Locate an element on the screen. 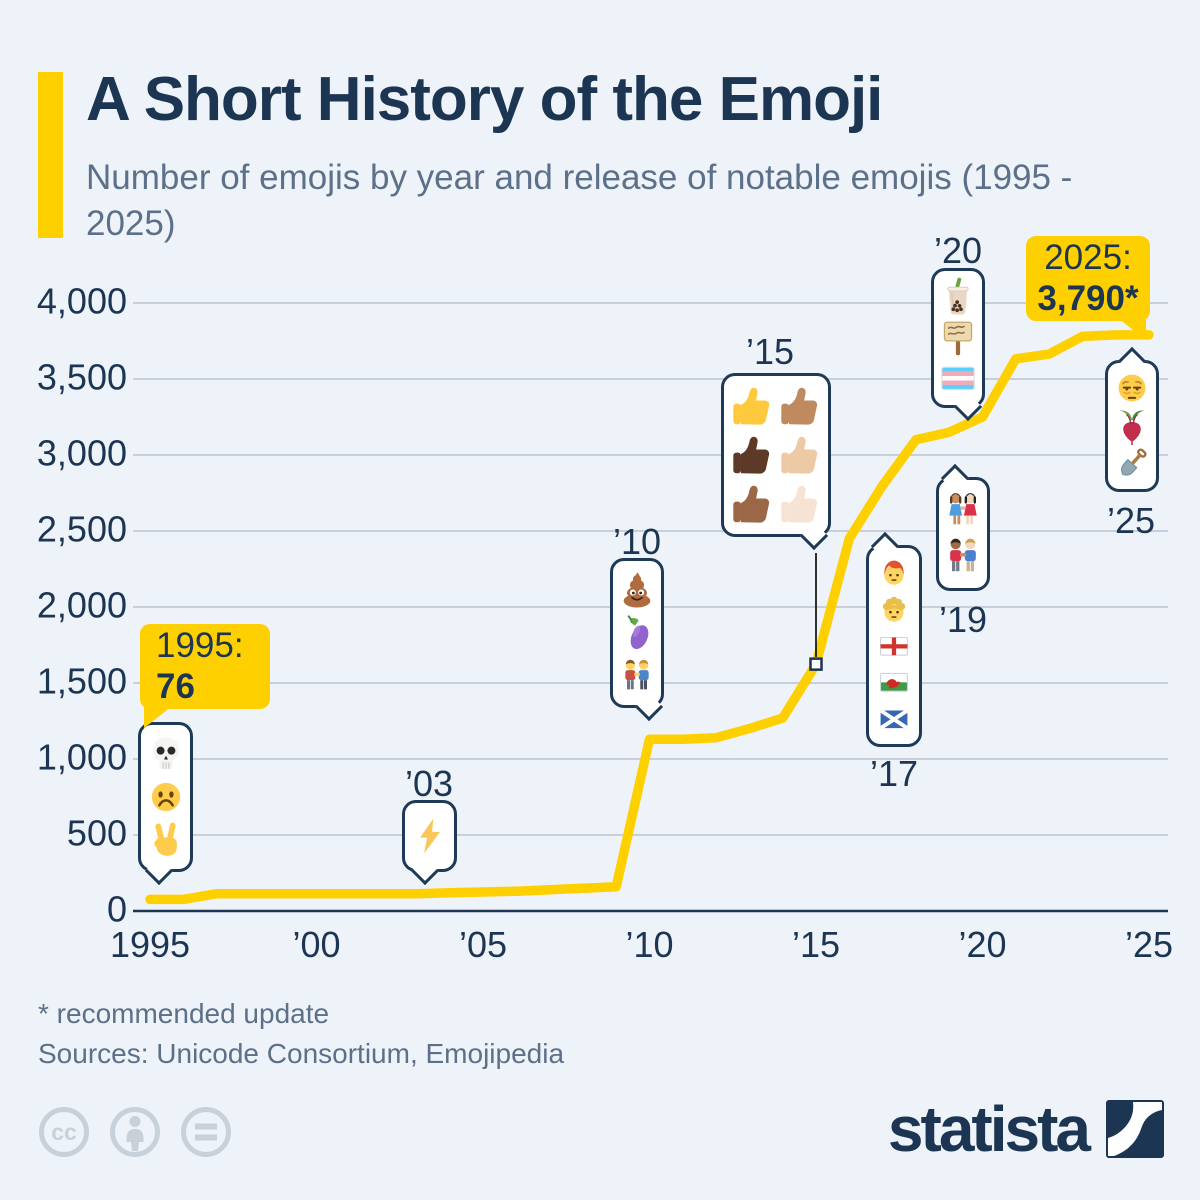  thumbs-up-icon-default is located at coordinates (752, 406).